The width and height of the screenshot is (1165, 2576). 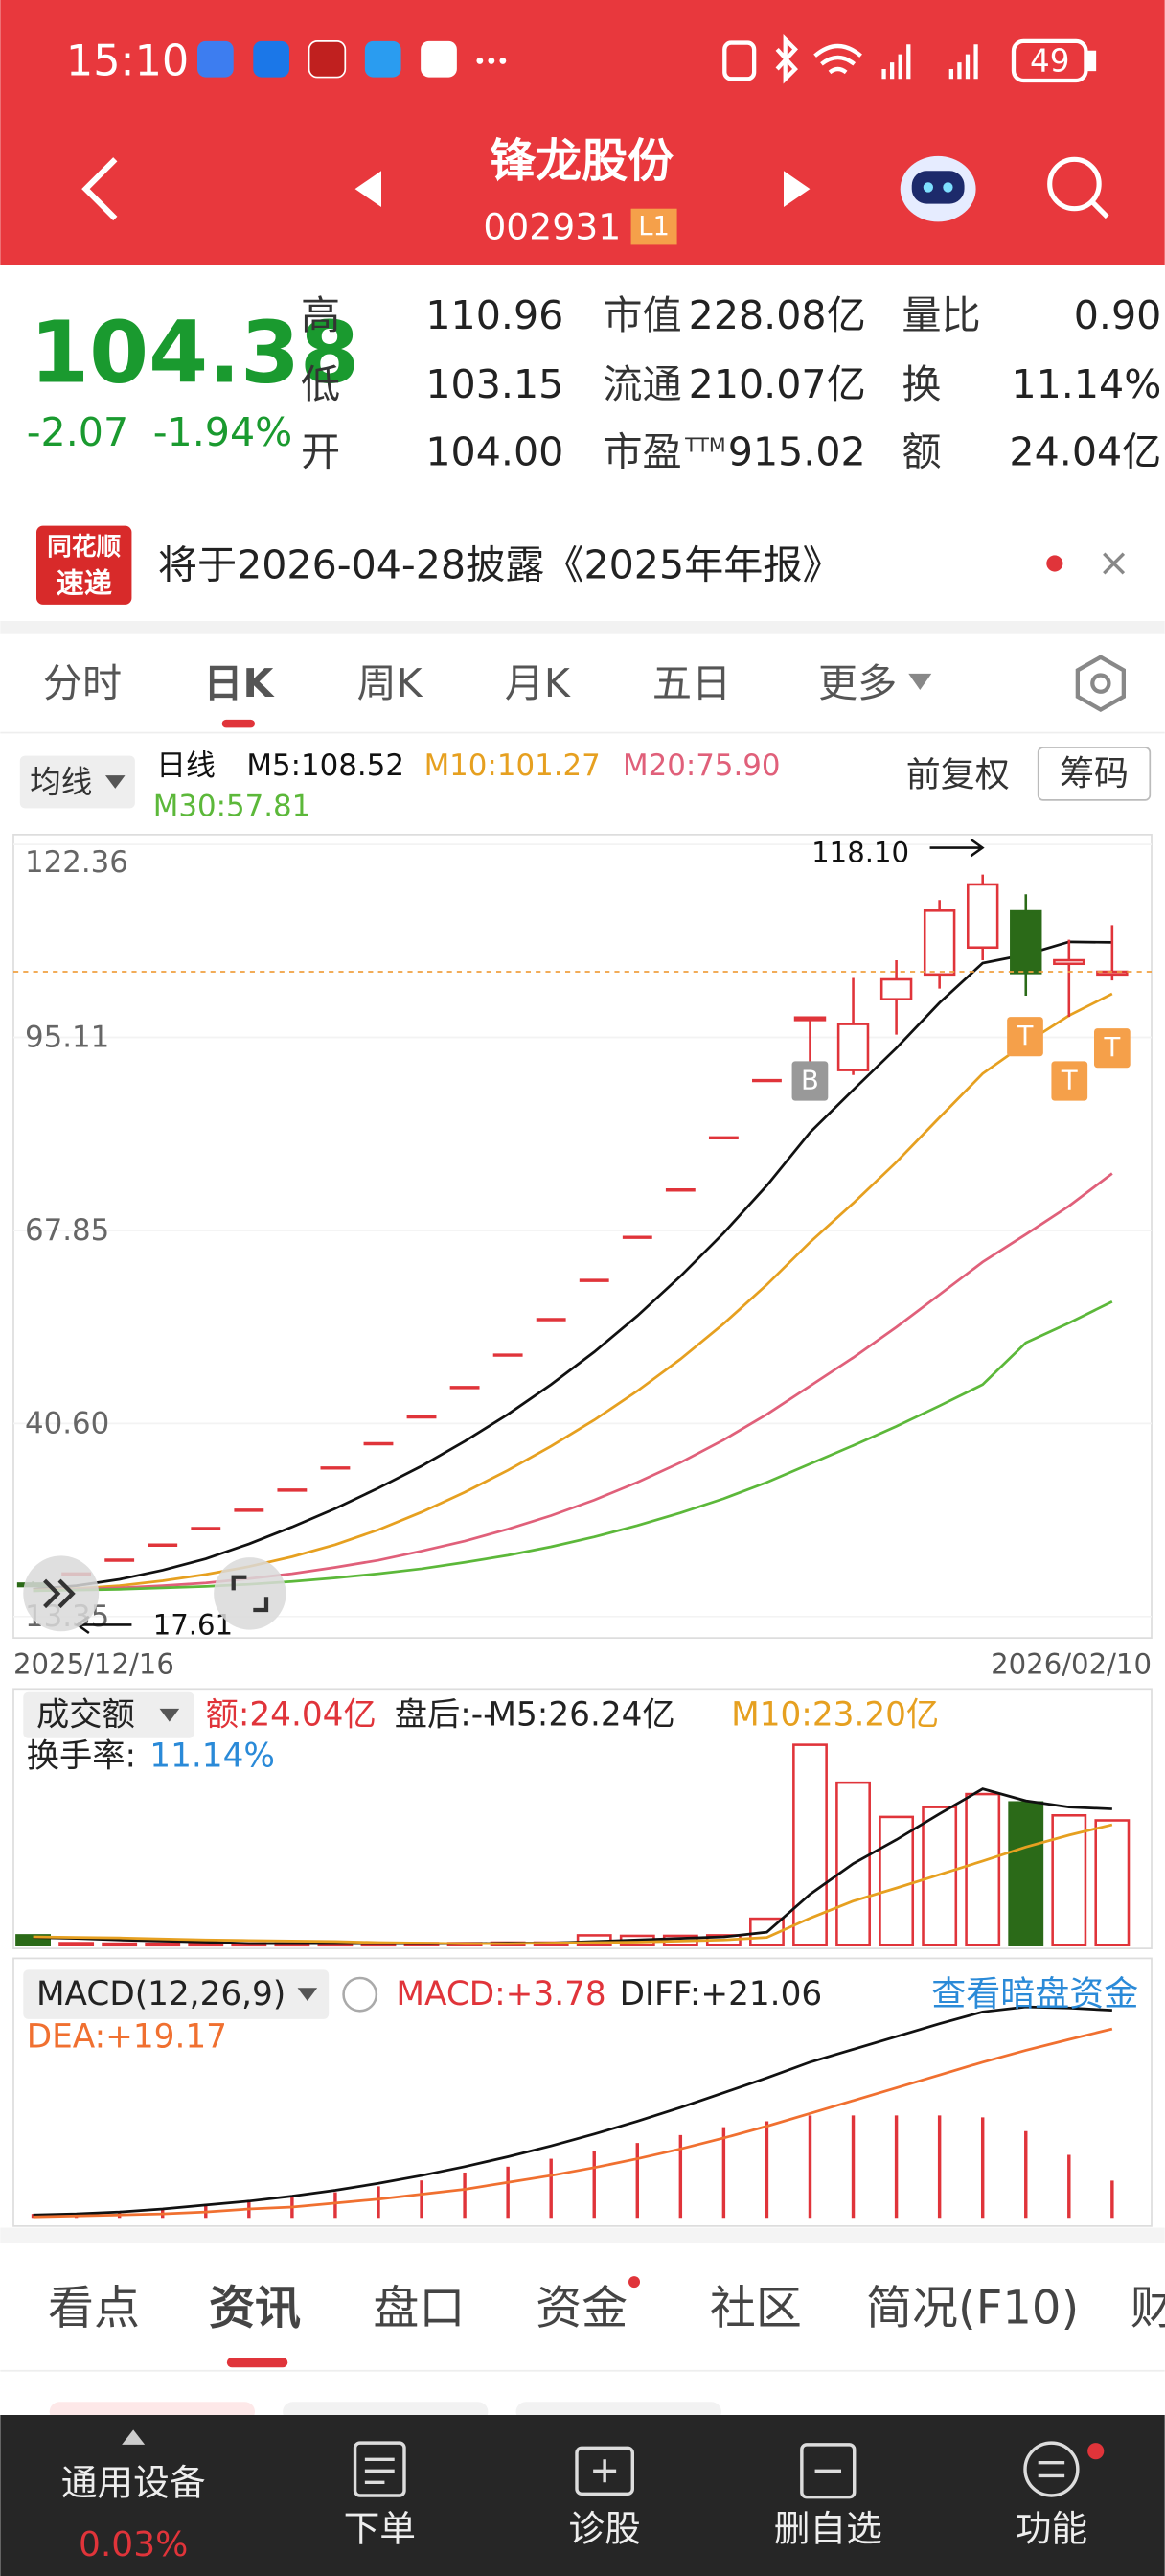 What do you see at coordinates (239, 683) in the screenshot?
I see `chart-tab: 日K` at bounding box center [239, 683].